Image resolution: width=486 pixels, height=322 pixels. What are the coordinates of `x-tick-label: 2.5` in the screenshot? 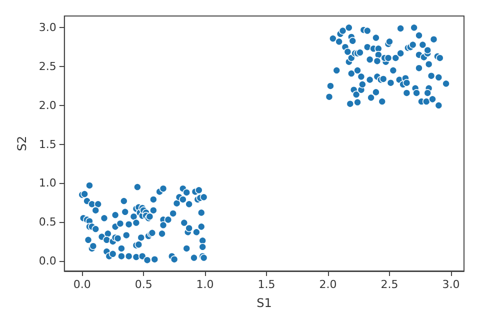 It's located at (389, 284).